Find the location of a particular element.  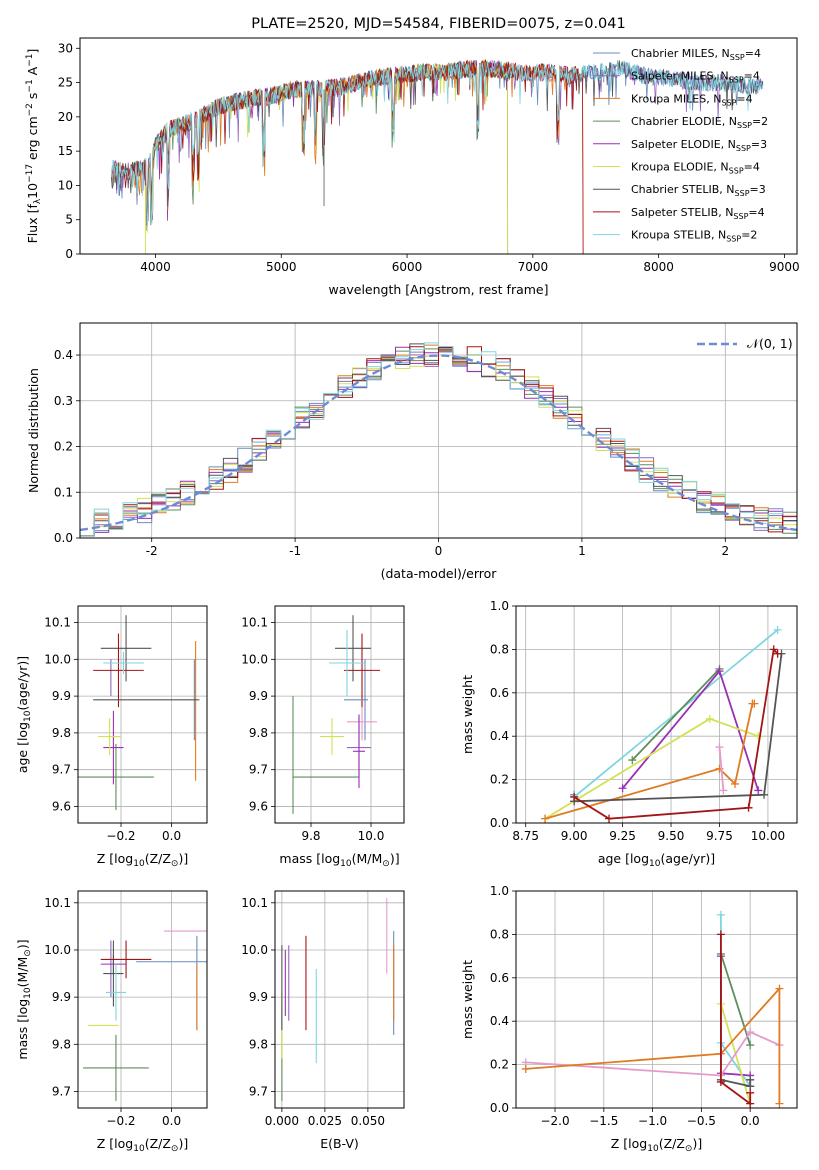

y-tick-label: 9.8 is located at coordinates (258, 1044).